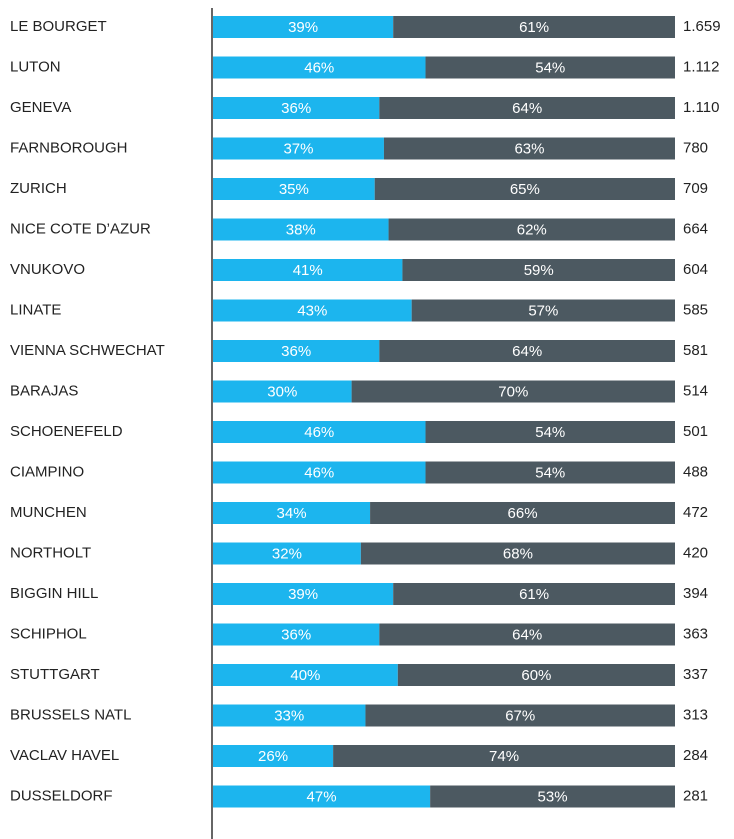  I want to click on category-label: VACLAV HAVEL, so click(64, 755).